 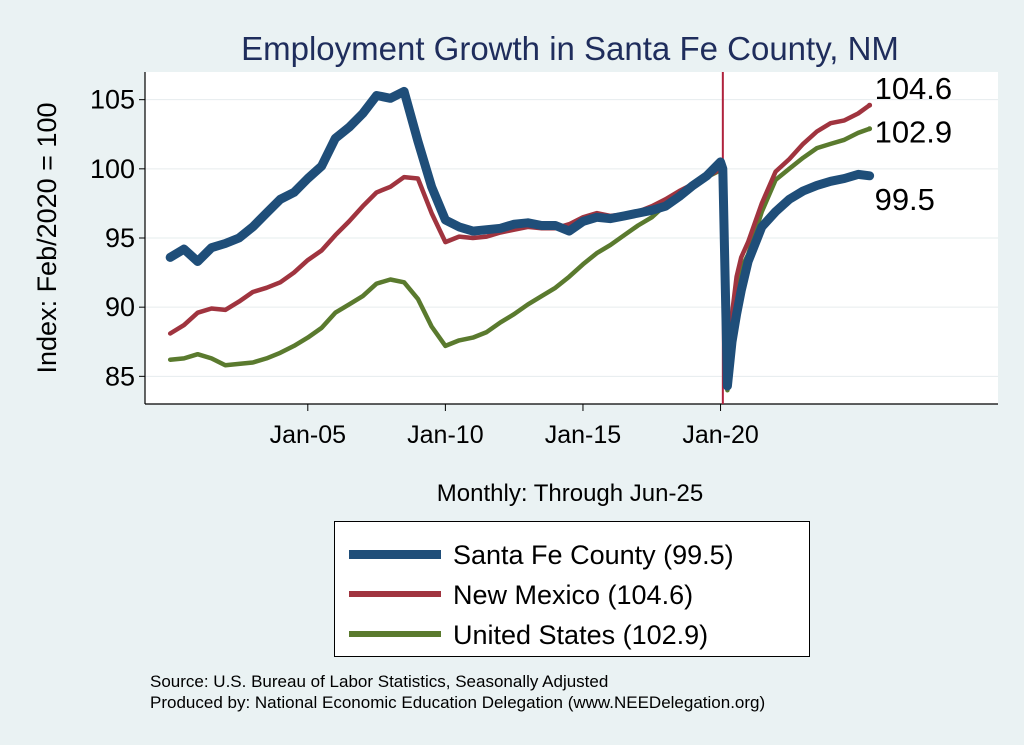 I want to click on legend-item-united-states: United States (102.9), so click(x=572, y=634).